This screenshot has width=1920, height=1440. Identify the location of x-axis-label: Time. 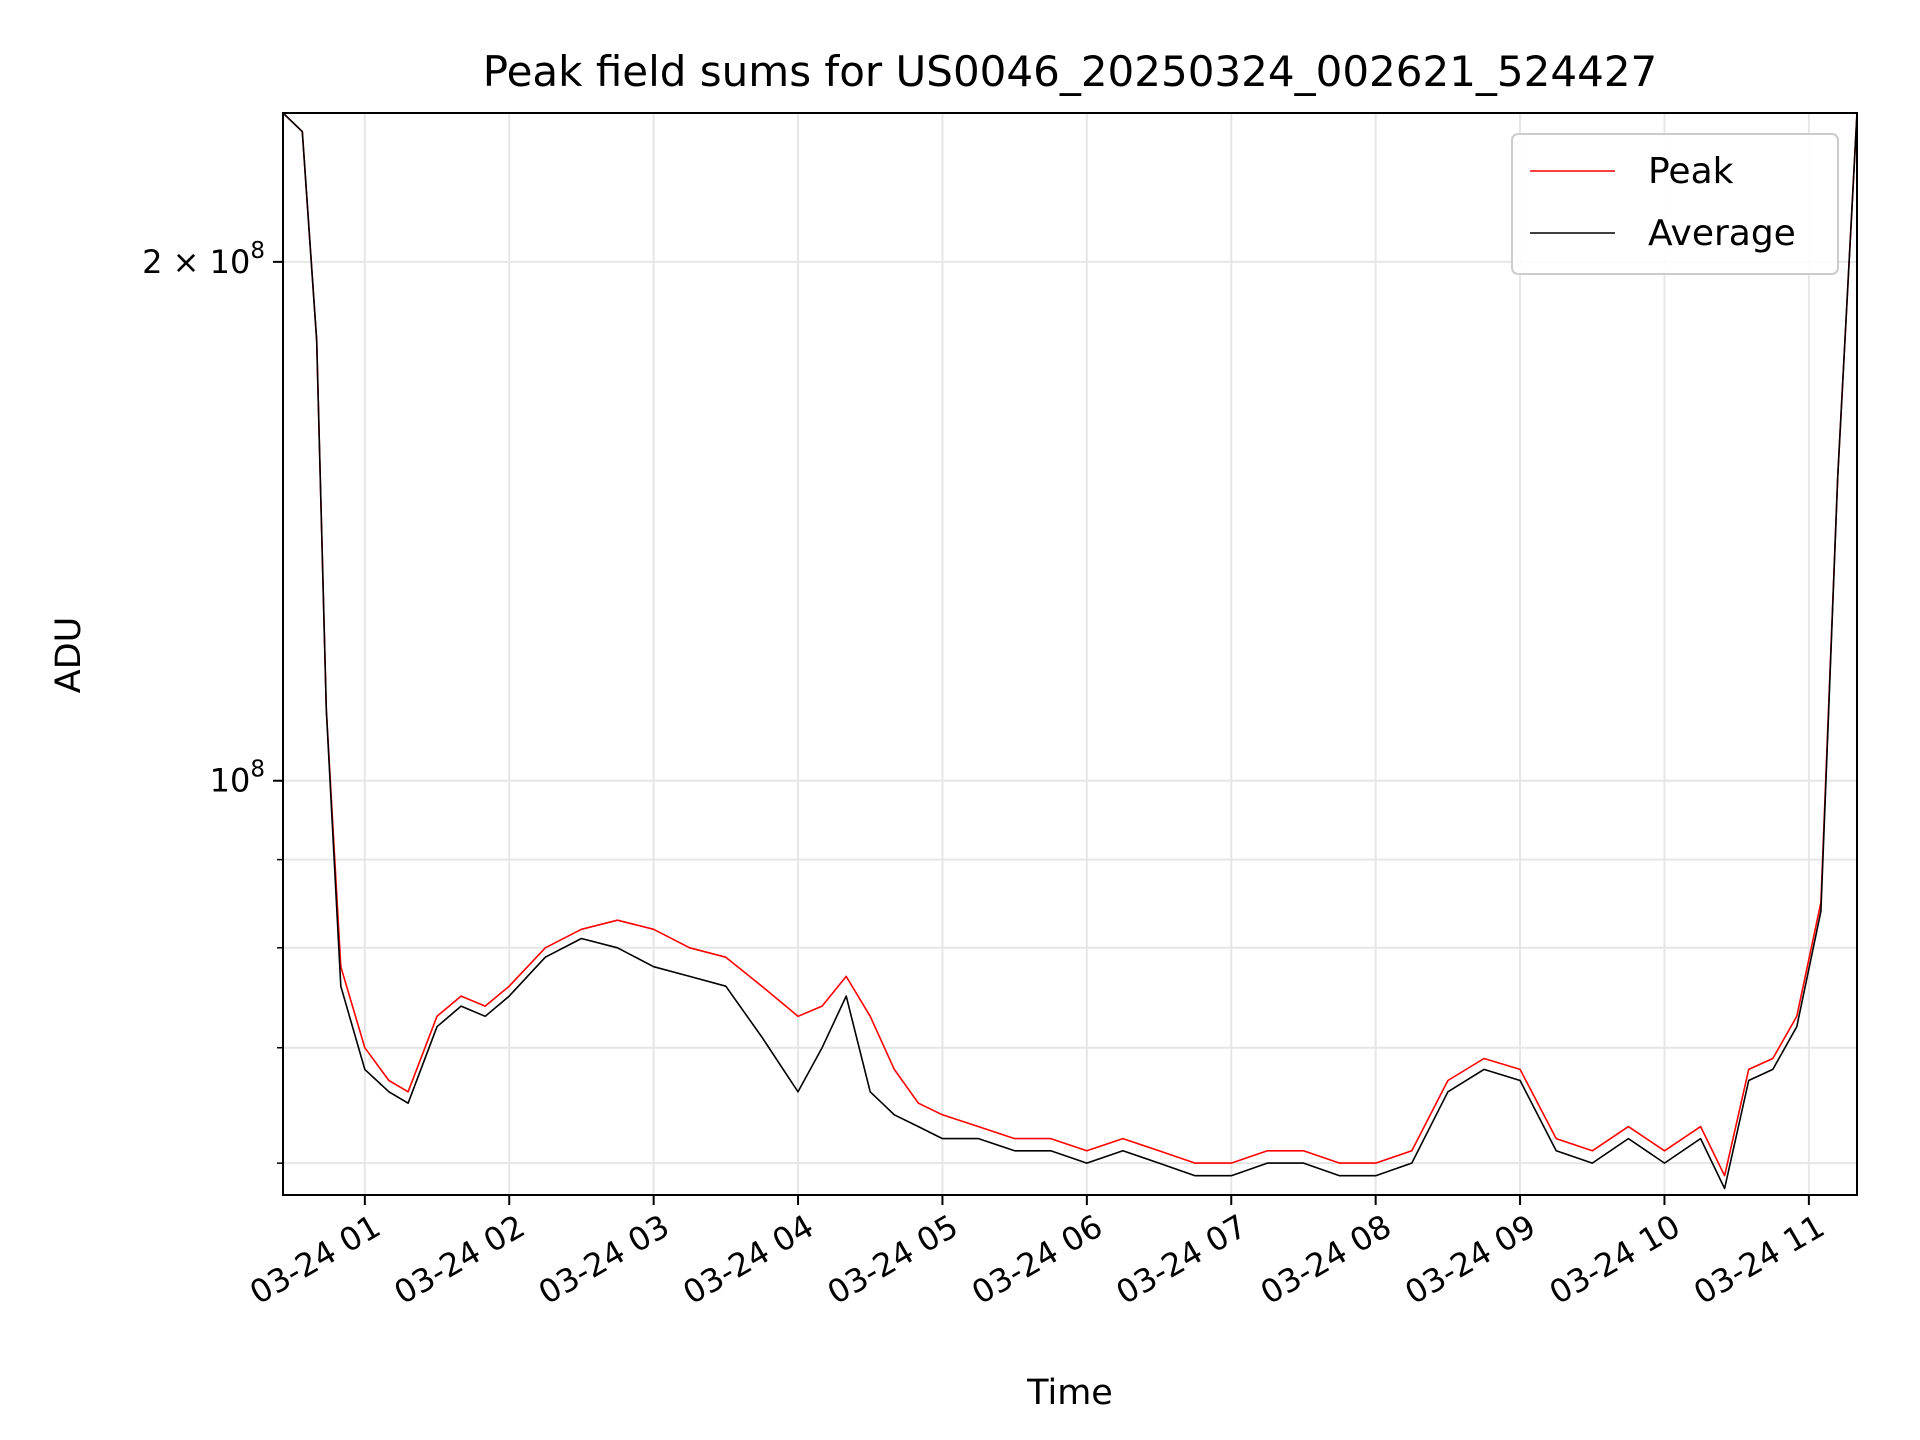
(1069, 1393).